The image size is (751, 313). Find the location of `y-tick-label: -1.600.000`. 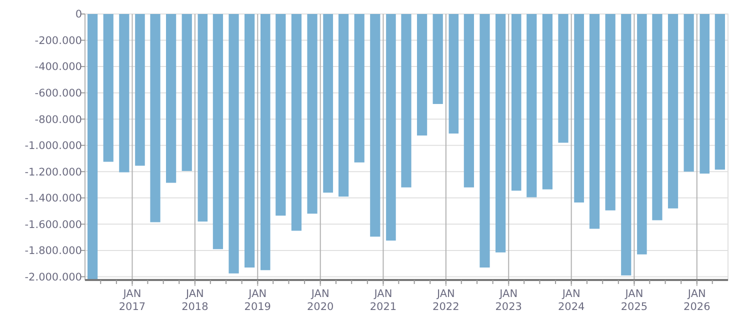

y-tick-label: -1.600.000 is located at coordinates (53, 224).